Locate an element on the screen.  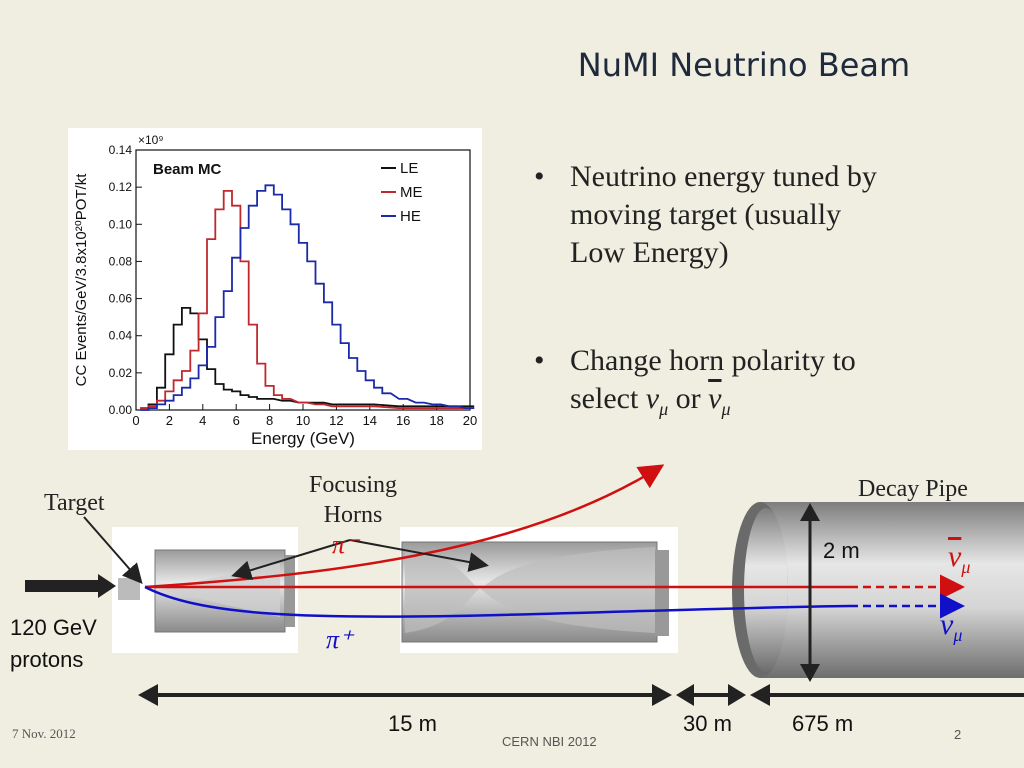
protons-label-line-1: 120 GeV is located at coordinates (53, 627).